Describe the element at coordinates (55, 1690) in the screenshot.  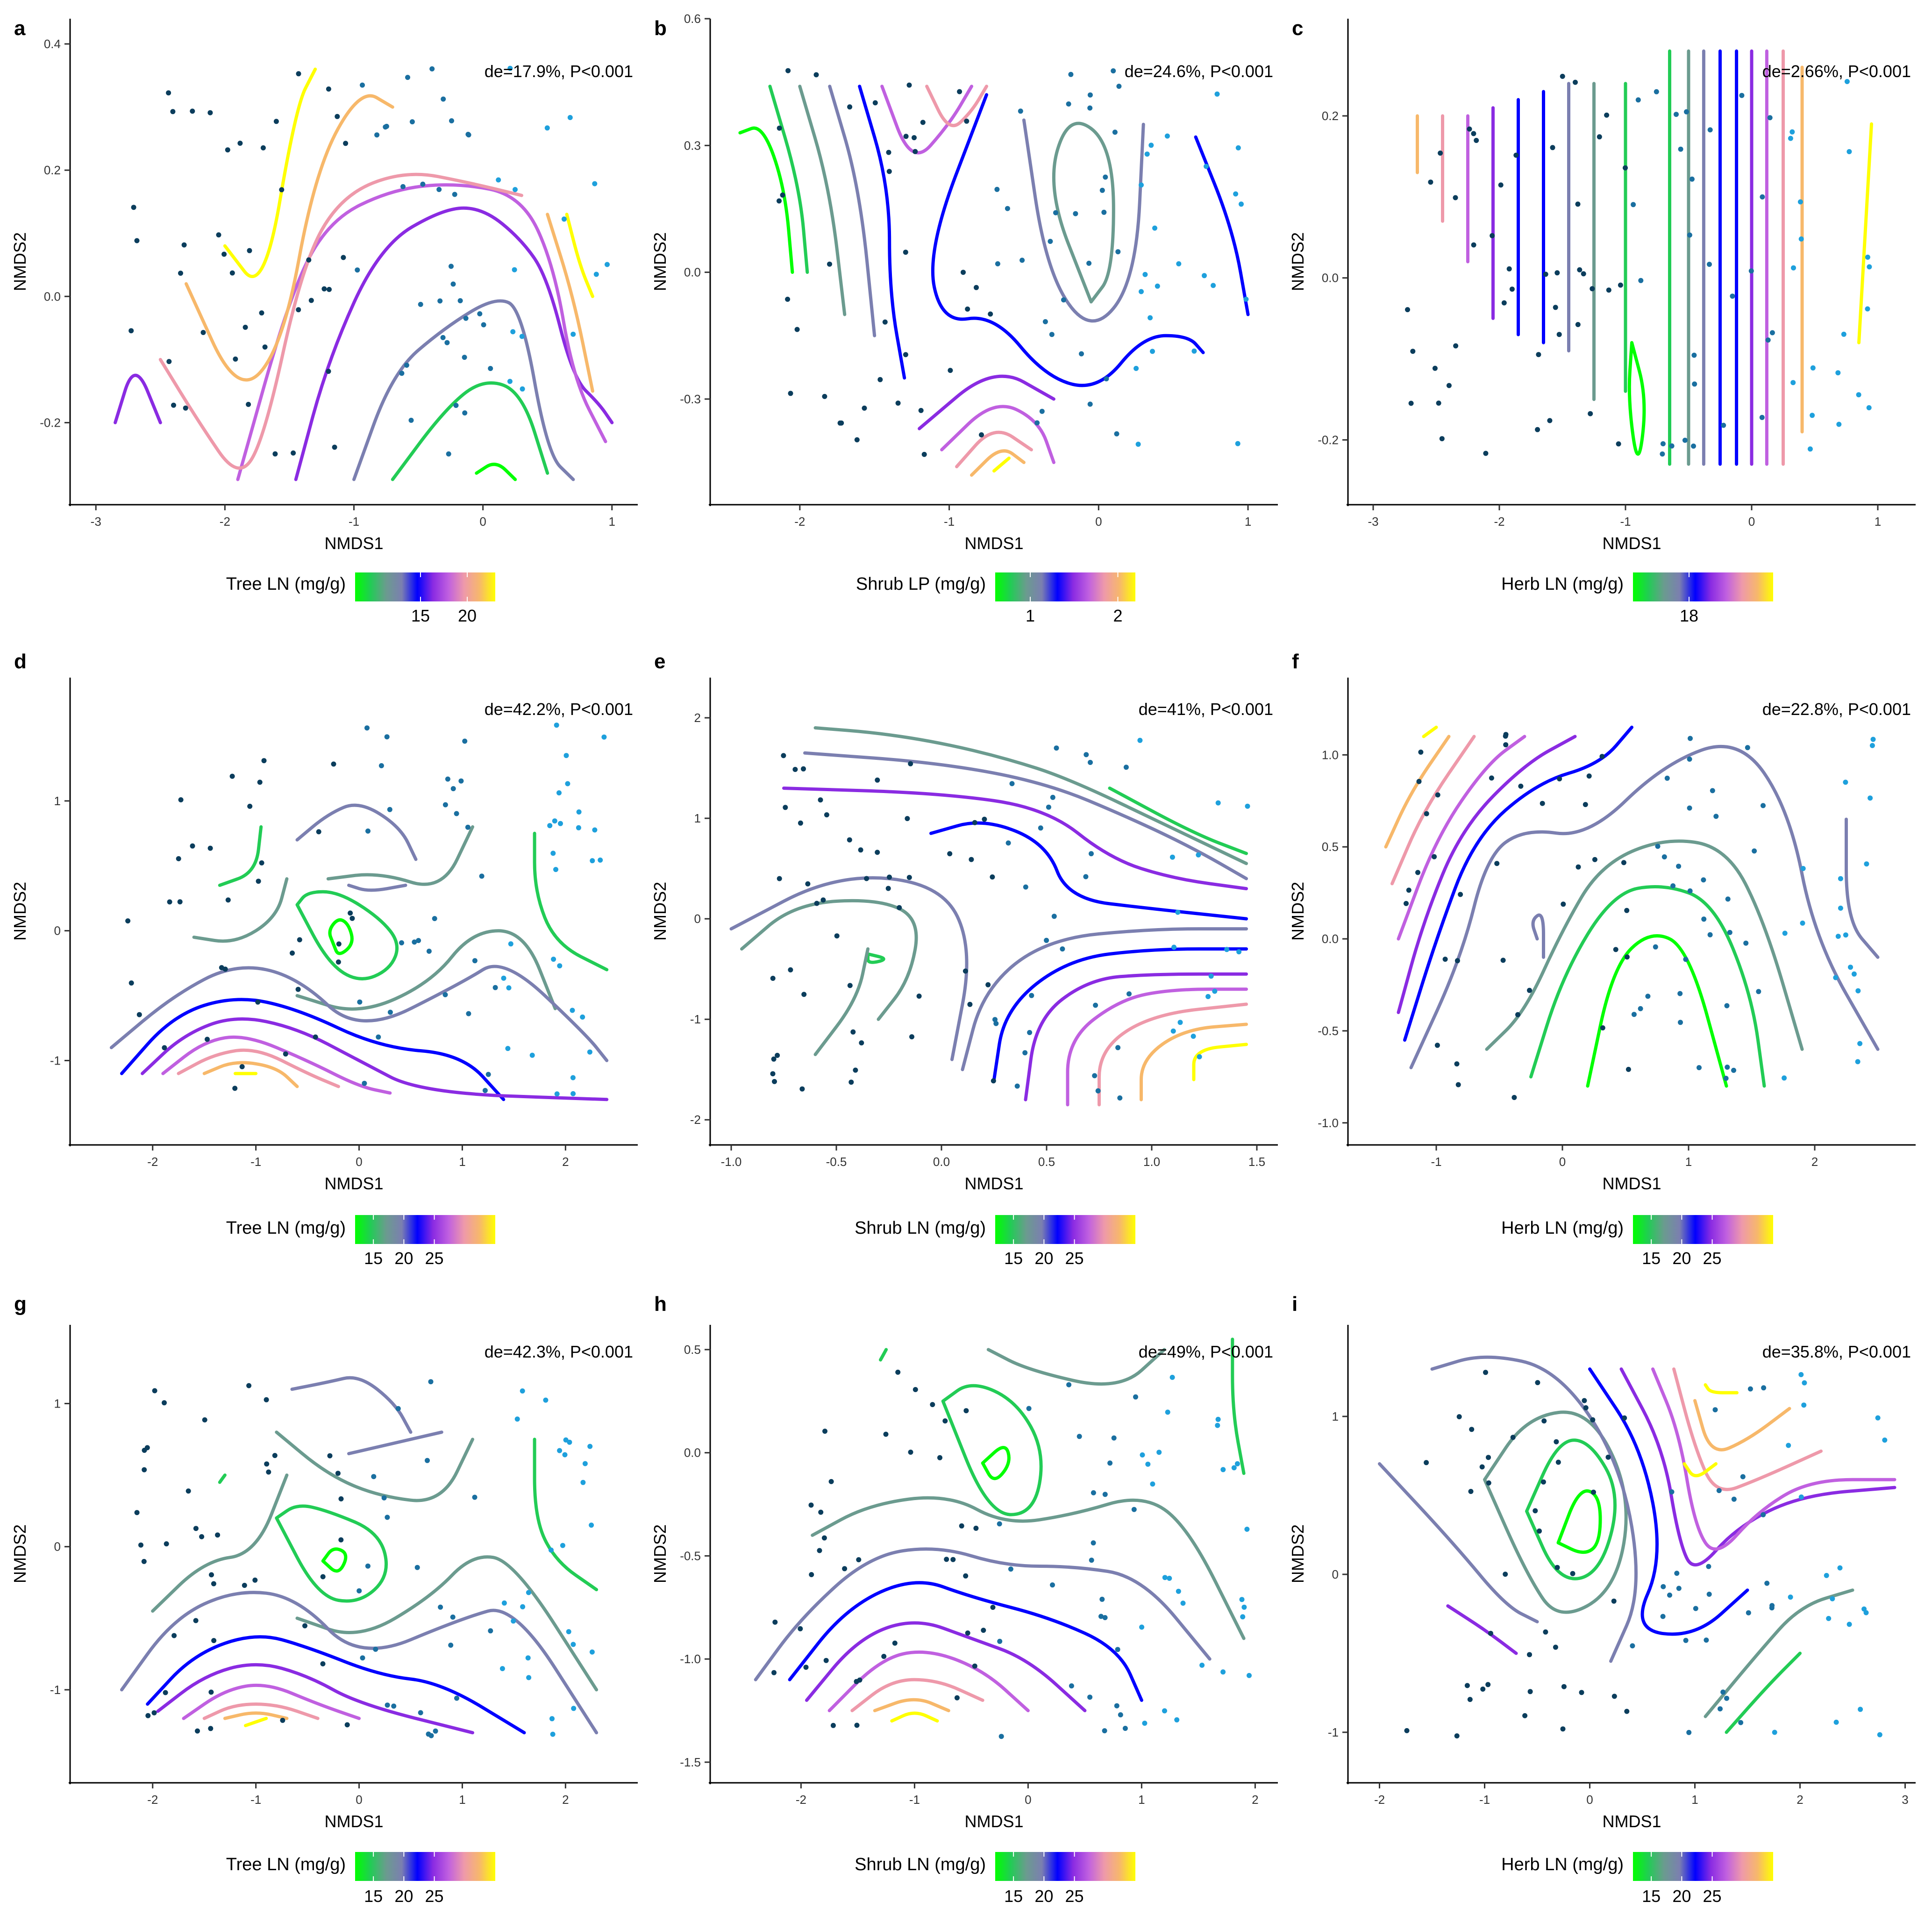
I see `y-tick-label: -1` at that location.